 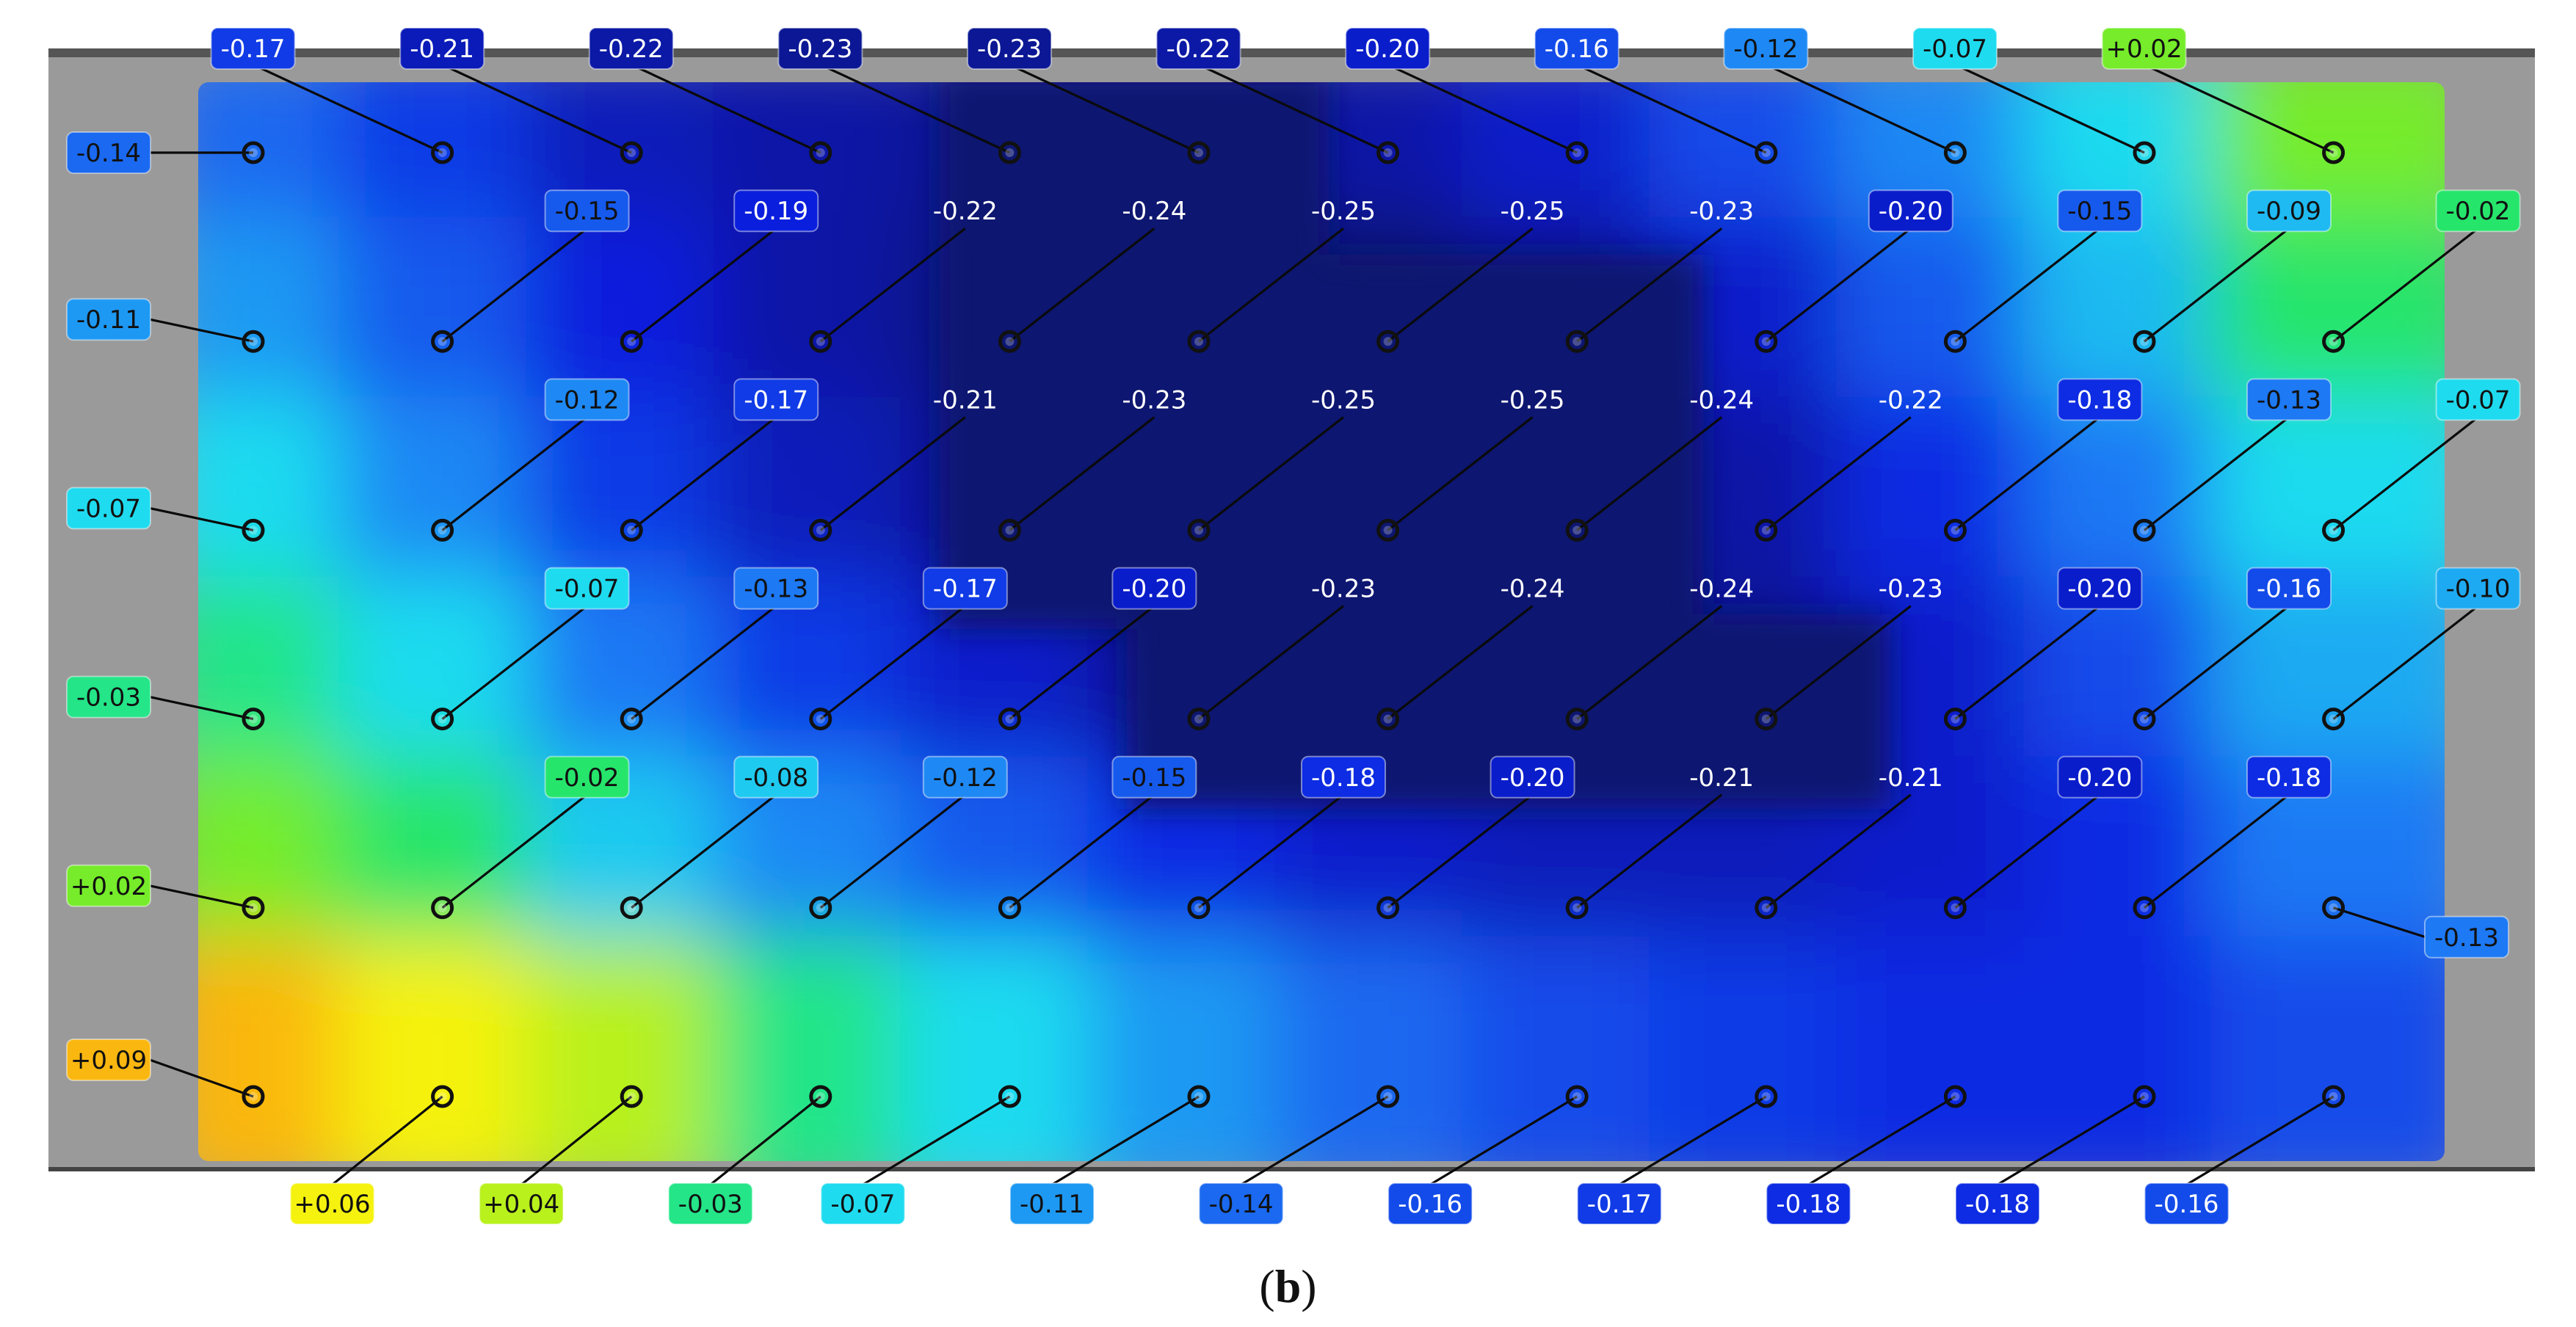 I want to click on value-label-text: -0.11, so click(x=109, y=320).